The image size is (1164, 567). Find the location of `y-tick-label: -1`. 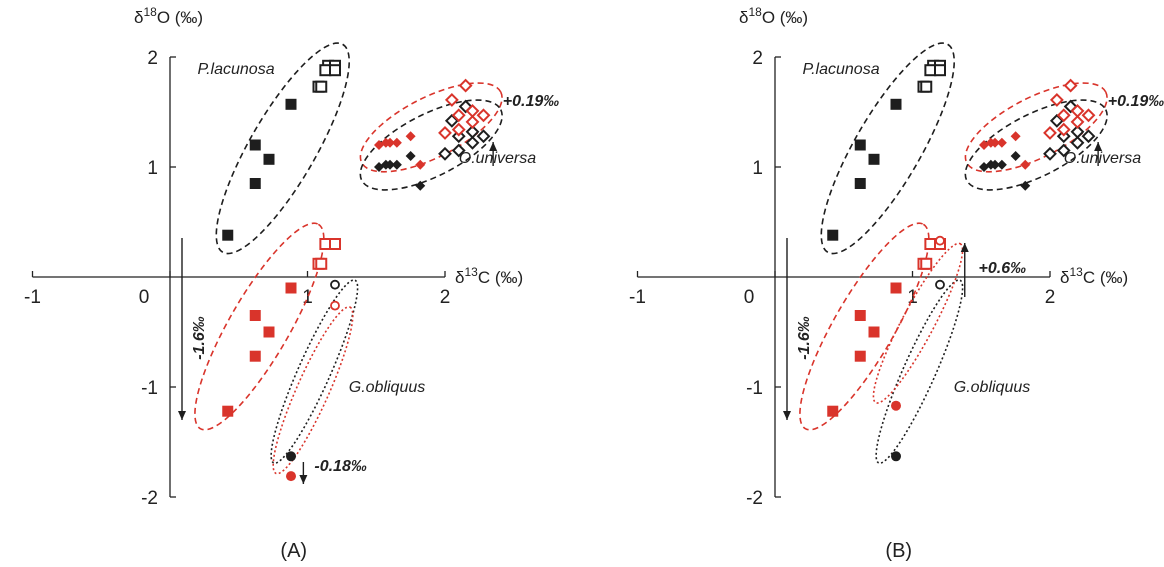

y-tick-label: -1 is located at coordinates (149, 388).